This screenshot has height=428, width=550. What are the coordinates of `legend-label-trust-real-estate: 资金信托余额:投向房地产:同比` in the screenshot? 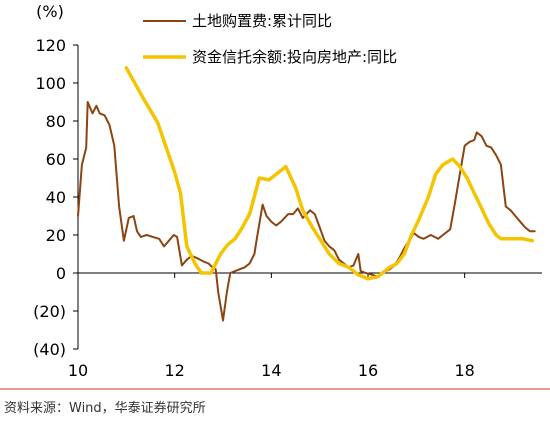 It's located at (294, 57).